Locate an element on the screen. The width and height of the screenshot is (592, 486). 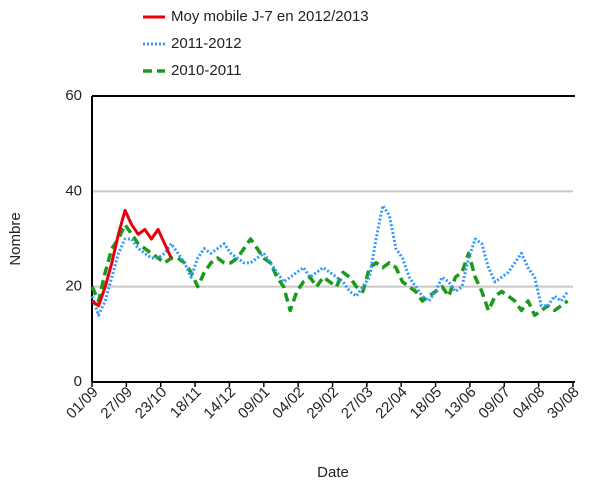
x-axis-label: Date is located at coordinates (333, 472).